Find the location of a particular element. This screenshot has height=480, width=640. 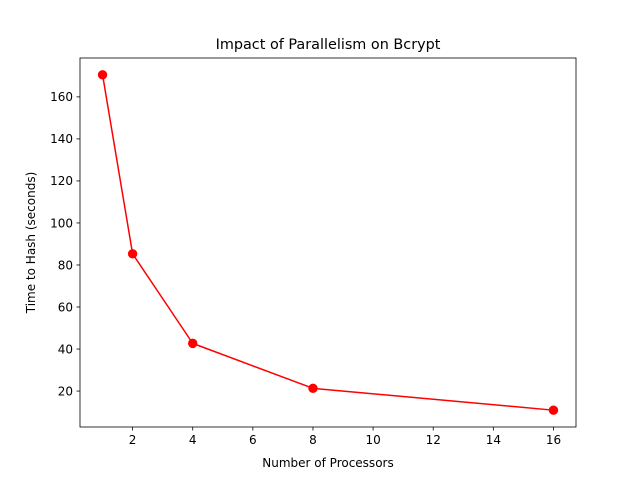

y-tick-label: 60 is located at coordinates (65, 307).